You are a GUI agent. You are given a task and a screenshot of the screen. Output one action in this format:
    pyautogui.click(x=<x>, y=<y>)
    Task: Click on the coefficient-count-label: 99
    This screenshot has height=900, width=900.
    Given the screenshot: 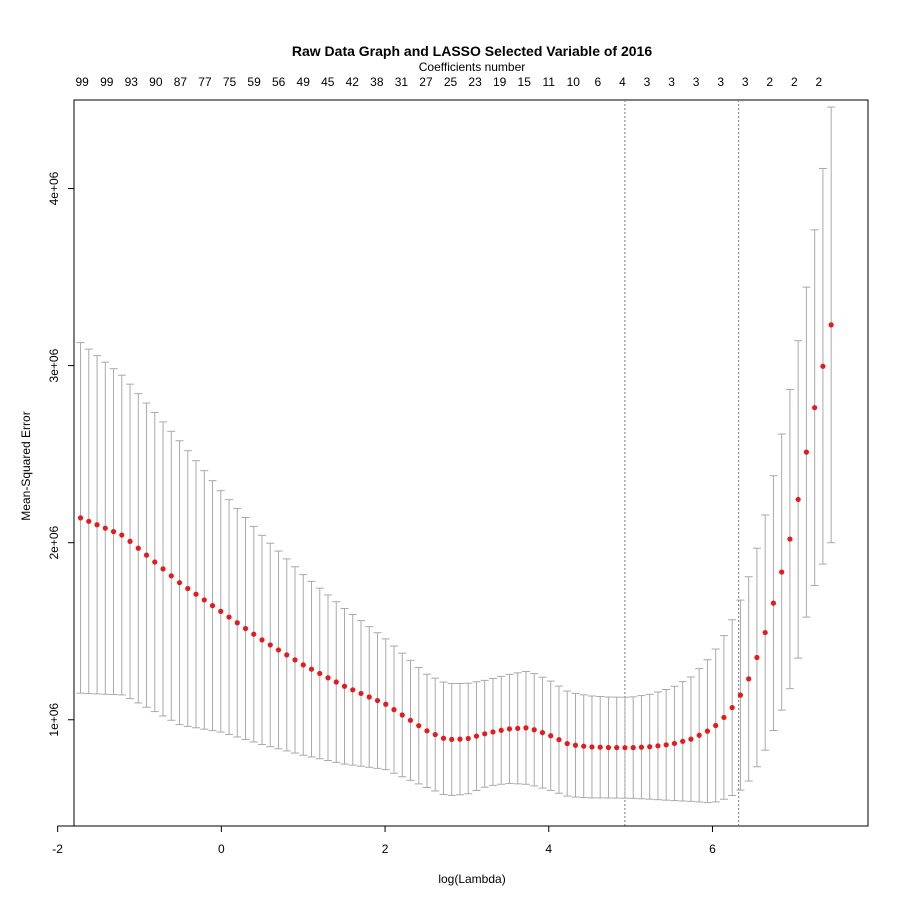 What is the action you would take?
    pyautogui.click(x=107, y=82)
    